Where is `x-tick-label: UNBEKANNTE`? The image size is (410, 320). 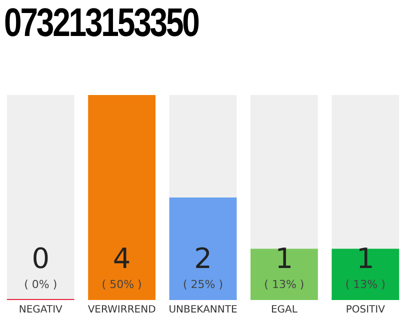 x-tick-label: UNBEKANNTE is located at coordinates (203, 310).